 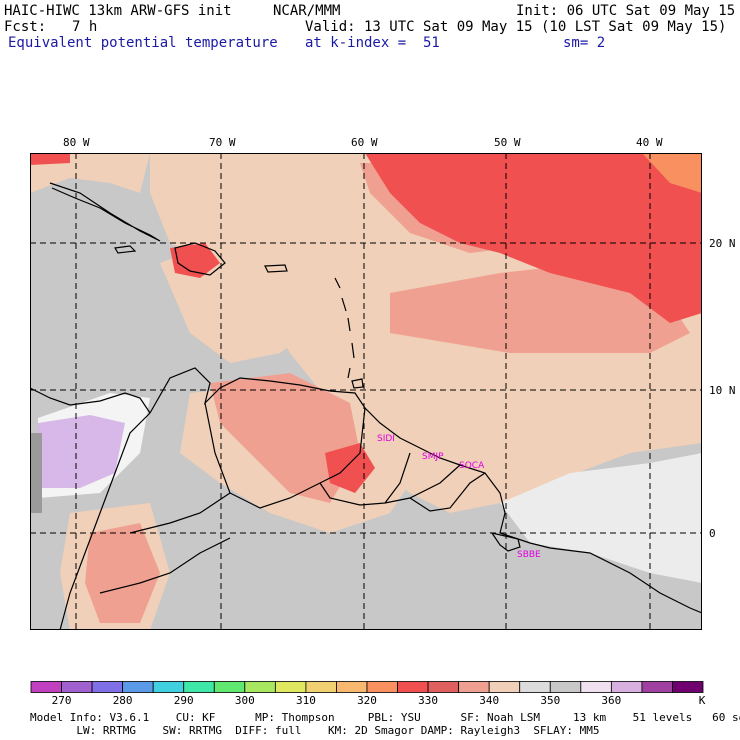 What do you see at coordinates (626, 11) in the screenshot?
I see `init-time: Init: 06 UTC Sat 09 May 15` at bounding box center [626, 11].